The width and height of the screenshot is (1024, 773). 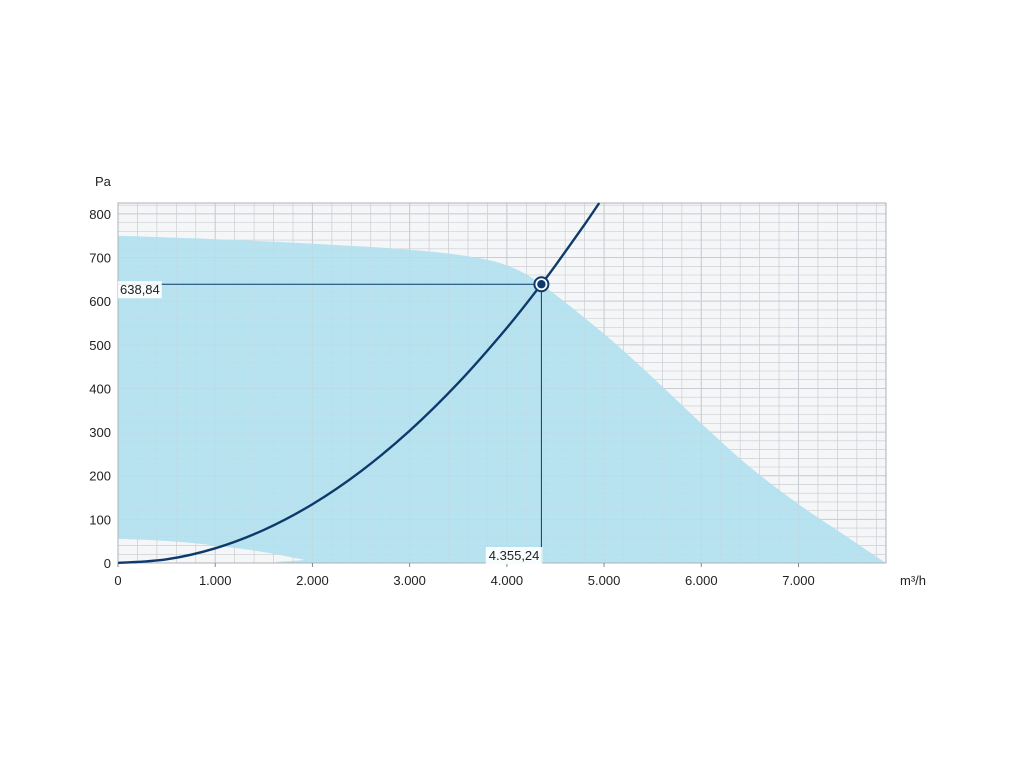 I want to click on y-tick-label: 700, so click(x=100, y=258).